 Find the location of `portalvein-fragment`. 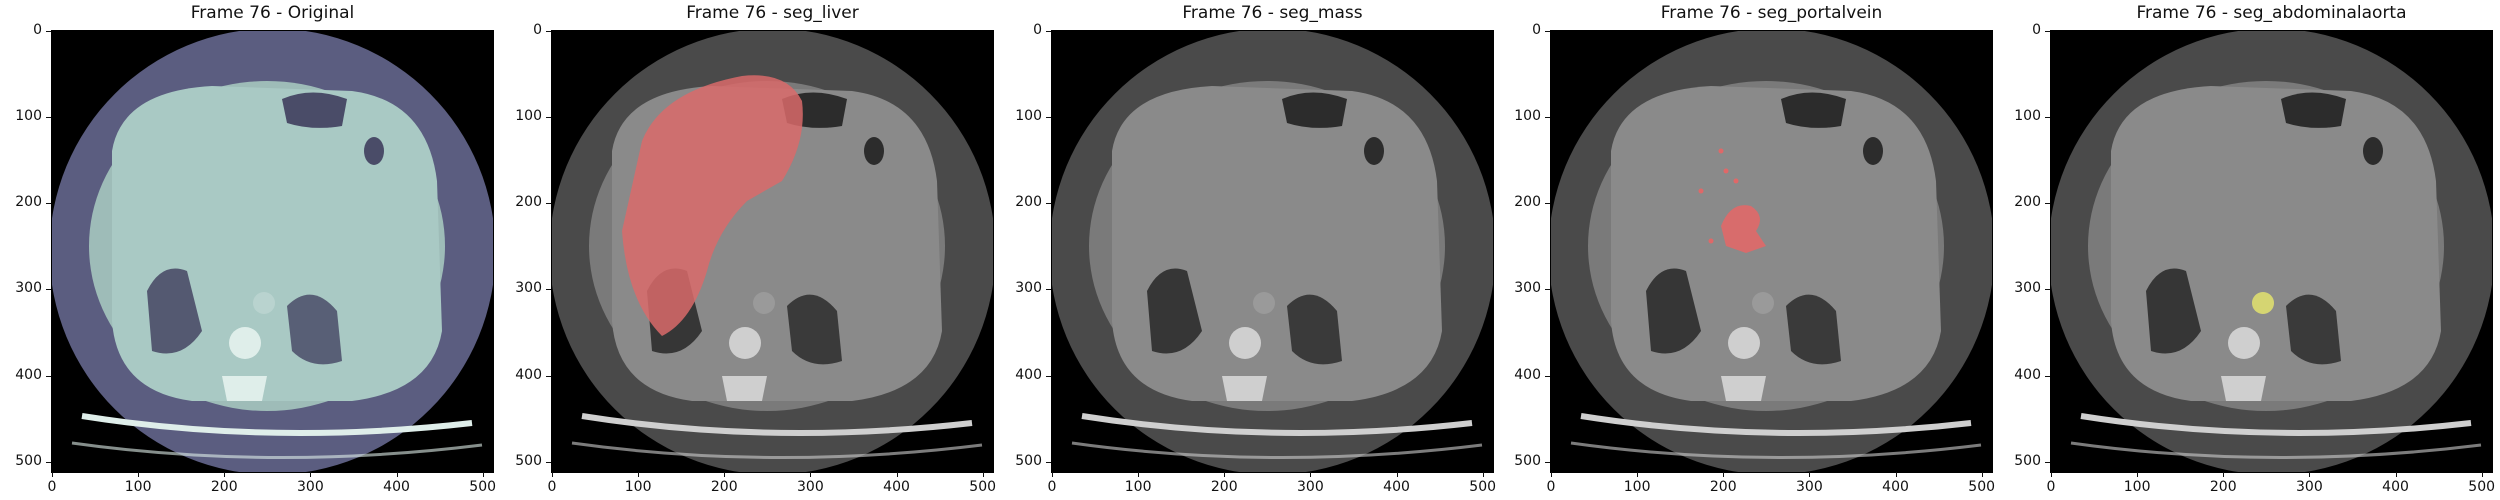

portalvein-fragment is located at coordinates (1701, 191).